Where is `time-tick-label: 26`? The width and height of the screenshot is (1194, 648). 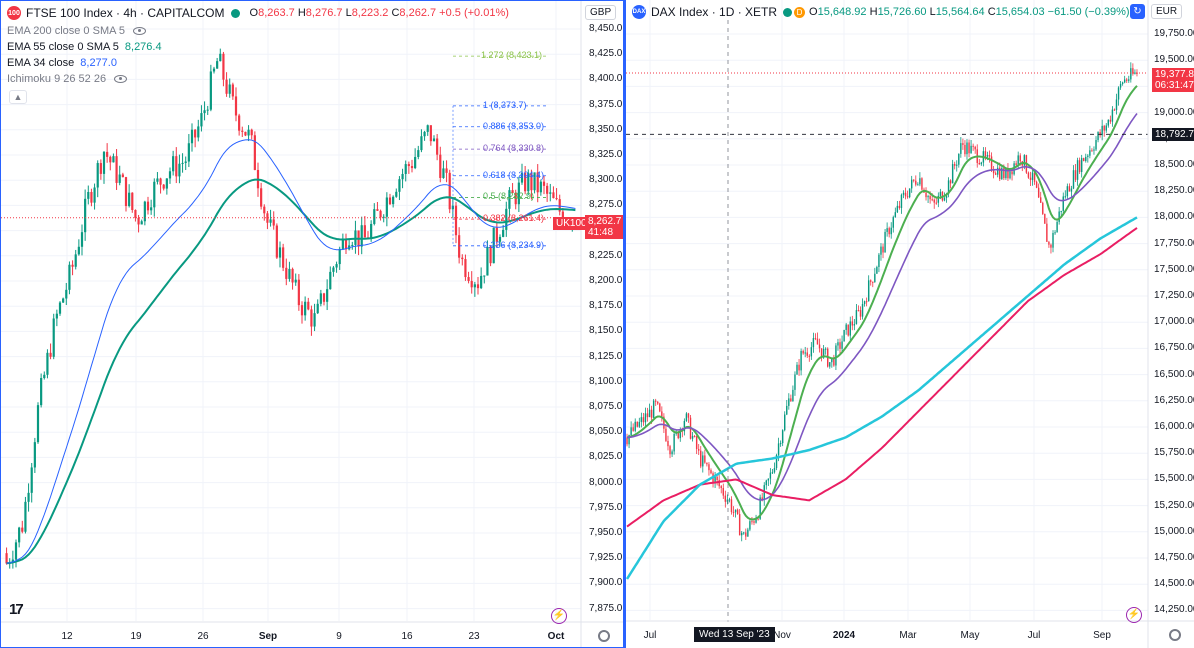
time-tick-label: 26 is located at coordinates (203, 636).